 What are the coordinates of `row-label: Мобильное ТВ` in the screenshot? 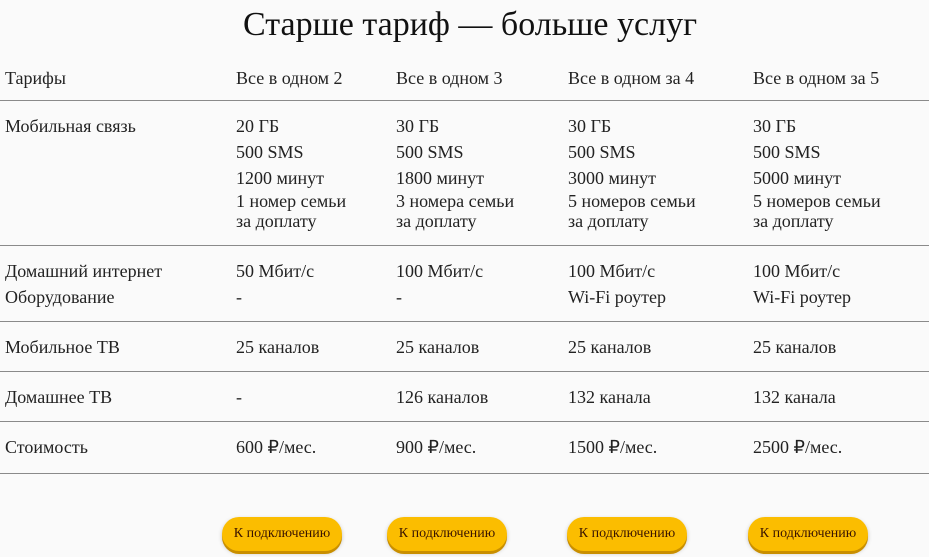 It's located at (62, 347).